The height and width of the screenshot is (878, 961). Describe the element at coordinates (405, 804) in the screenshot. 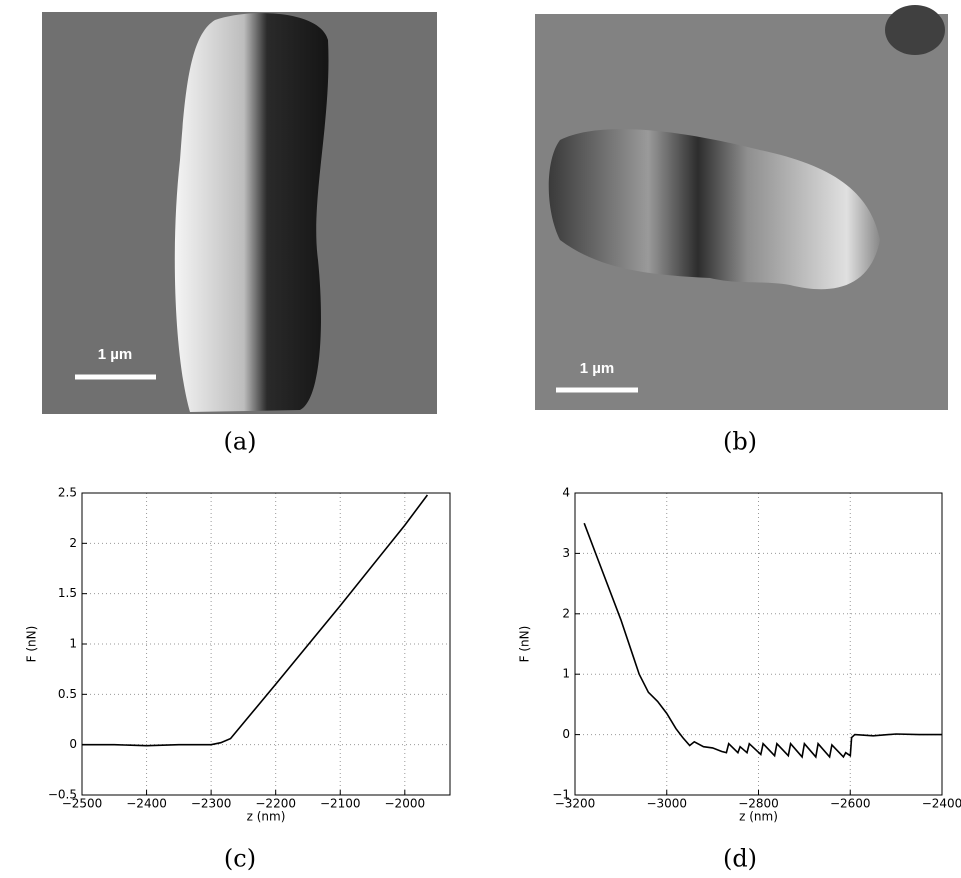

I see `x-tick-label: −2000` at that location.